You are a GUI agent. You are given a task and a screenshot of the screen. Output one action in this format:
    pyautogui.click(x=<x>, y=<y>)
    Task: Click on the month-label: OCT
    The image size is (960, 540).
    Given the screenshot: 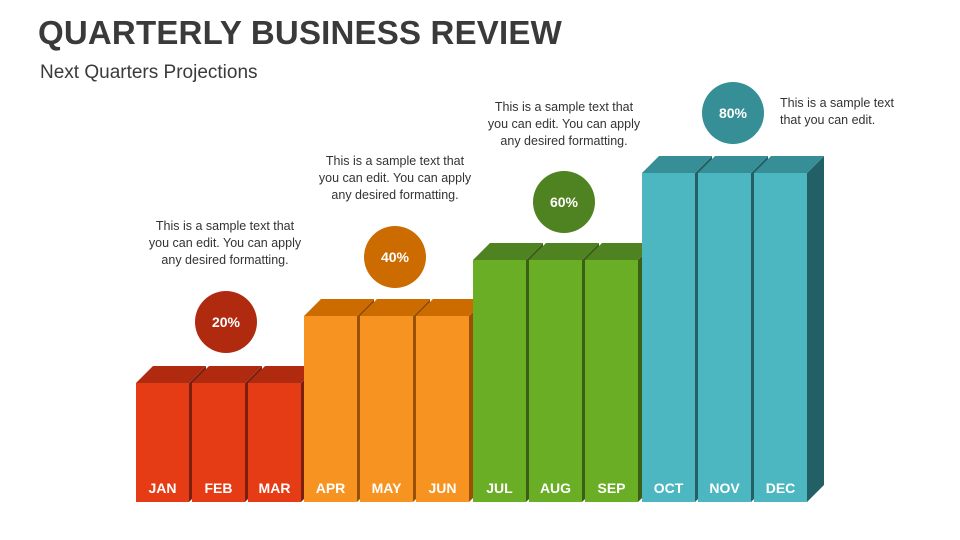 What is the action you would take?
    pyautogui.click(x=669, y=488)
    